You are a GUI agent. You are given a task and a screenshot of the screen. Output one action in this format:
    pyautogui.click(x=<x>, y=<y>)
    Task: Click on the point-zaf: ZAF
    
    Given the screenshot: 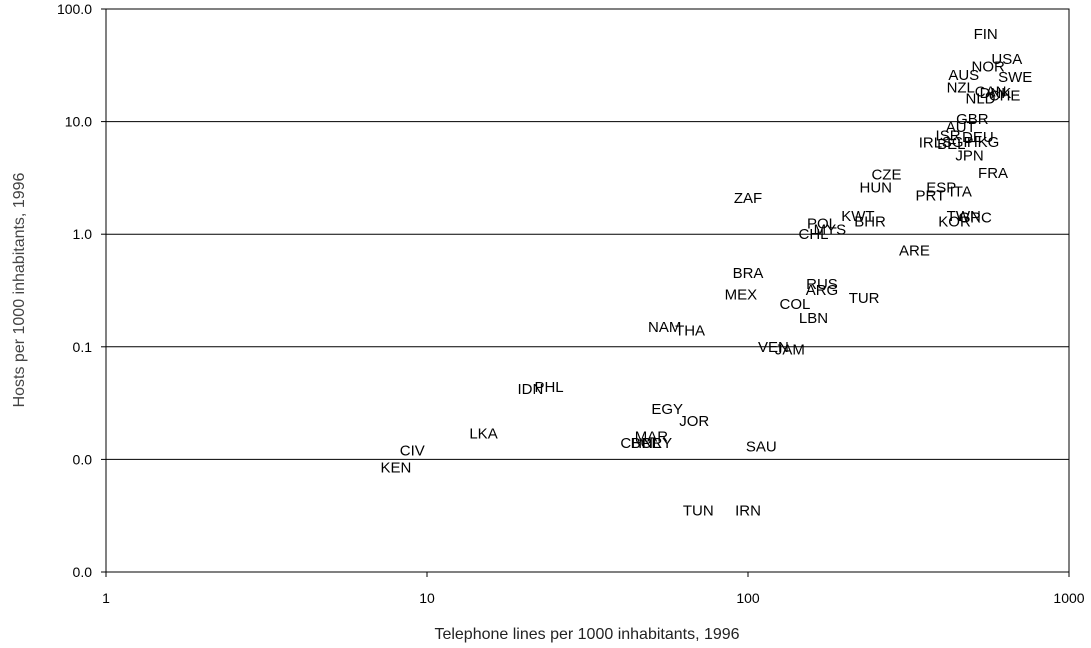 What is the action you would take?
    pyautogui.click(x=748, y=198)
    